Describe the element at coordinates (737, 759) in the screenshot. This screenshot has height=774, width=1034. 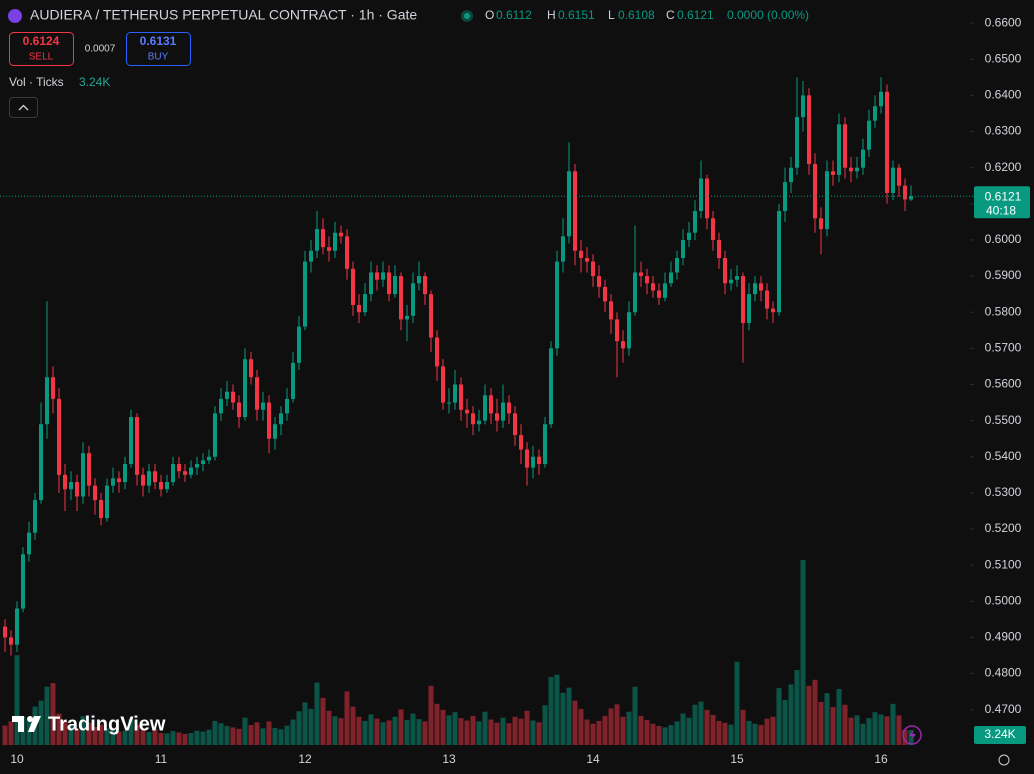
I see `x-tick-label: 15` at that location.